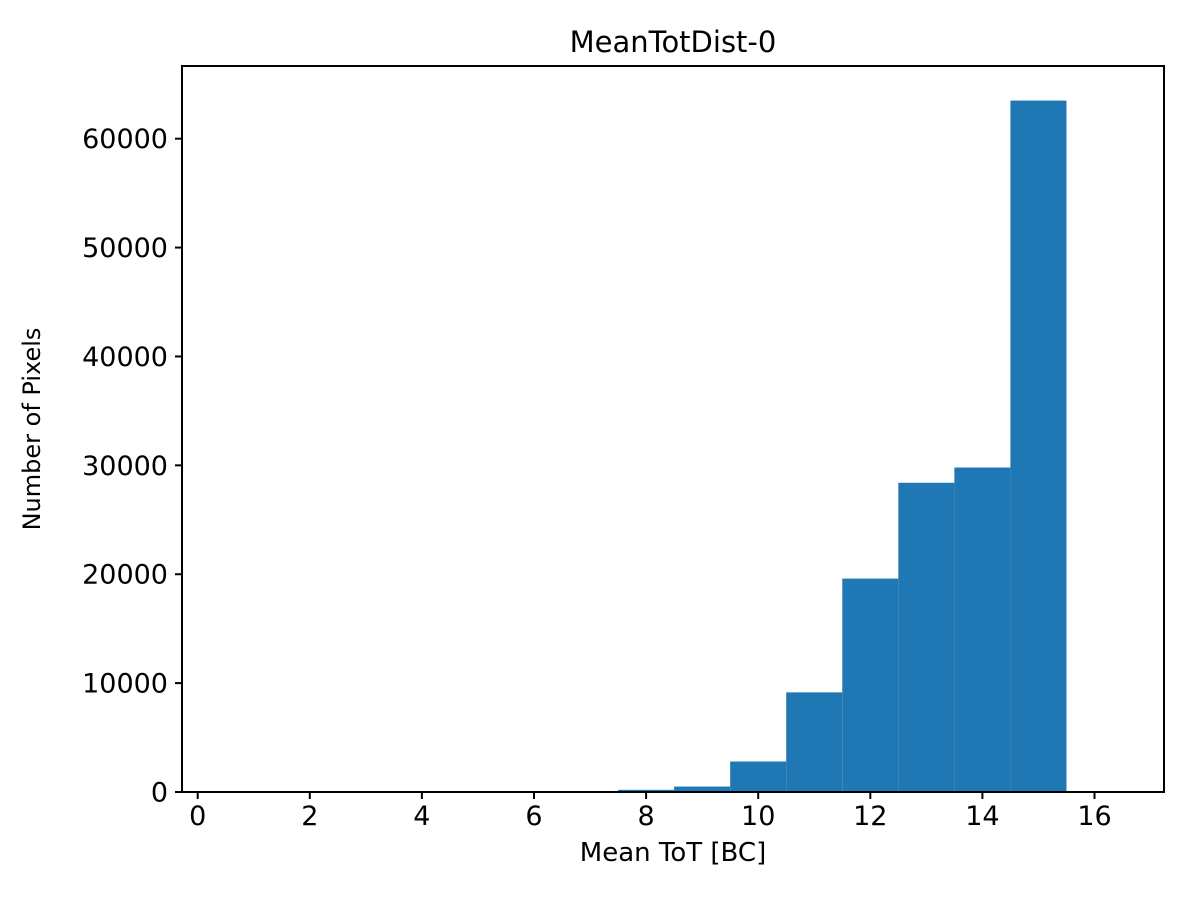 The height and width of the screenshot is (900, 1200). What do you see at coordinates (646, 816) in the screenshot?
I see `x-tick-label: 8` at bounding box center [646, 816].